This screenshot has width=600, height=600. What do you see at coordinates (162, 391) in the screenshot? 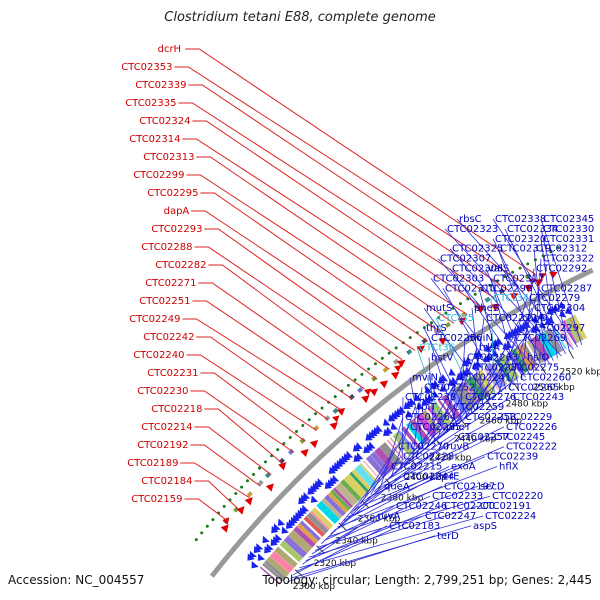
I see `left-gene-label: CTC02230` at bounding box center [162, 391].